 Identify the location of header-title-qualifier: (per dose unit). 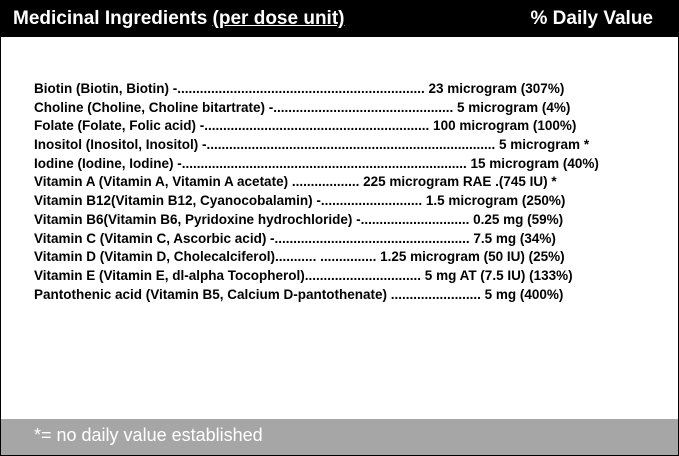
(278, 18).